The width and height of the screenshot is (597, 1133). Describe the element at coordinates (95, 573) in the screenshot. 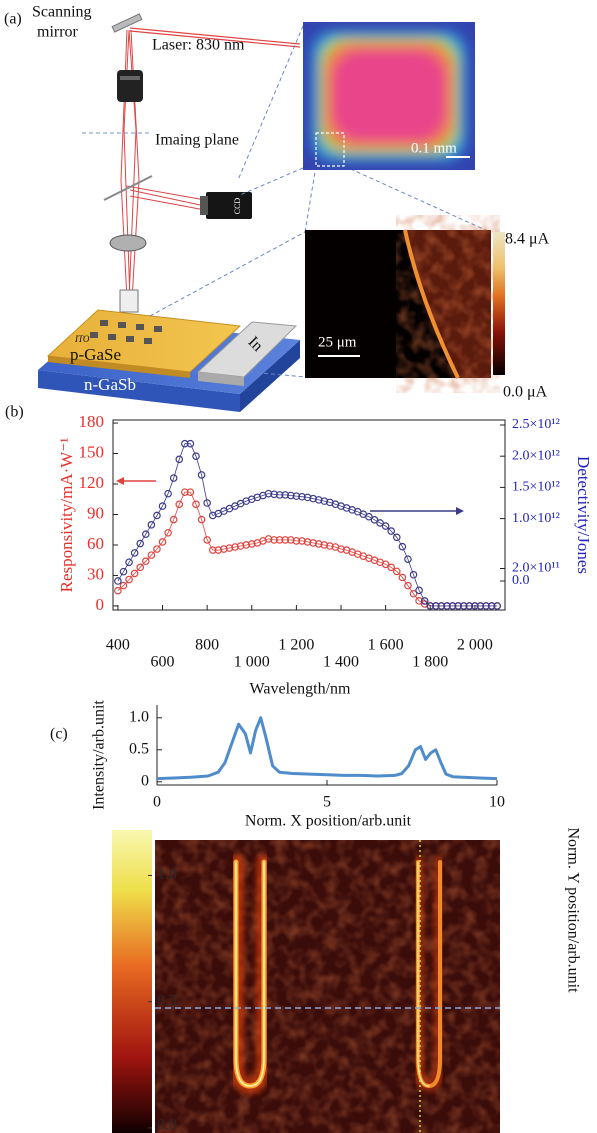

I see `y-tick-label: 30` at that location.